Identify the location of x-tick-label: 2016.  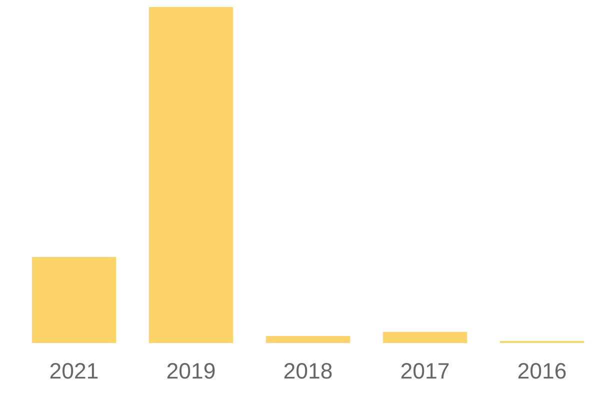
(542, 371).